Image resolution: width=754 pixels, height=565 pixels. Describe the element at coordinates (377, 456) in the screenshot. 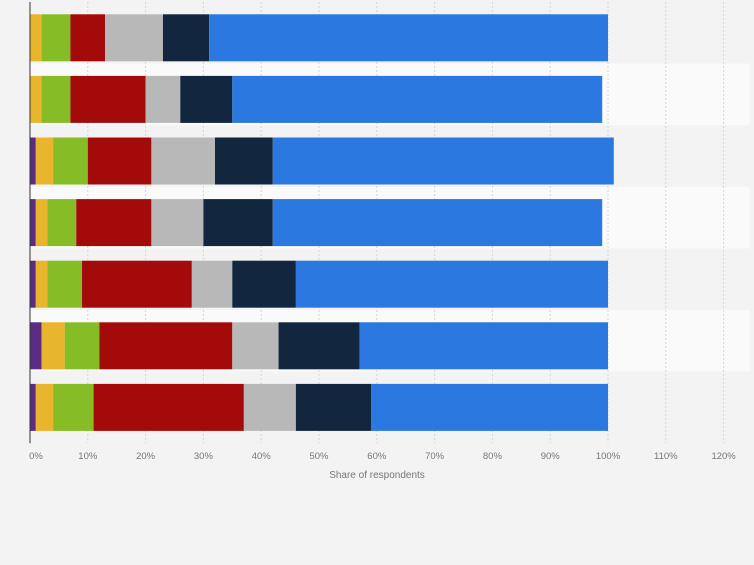

I see `x-tick-label: 60%` at that location.